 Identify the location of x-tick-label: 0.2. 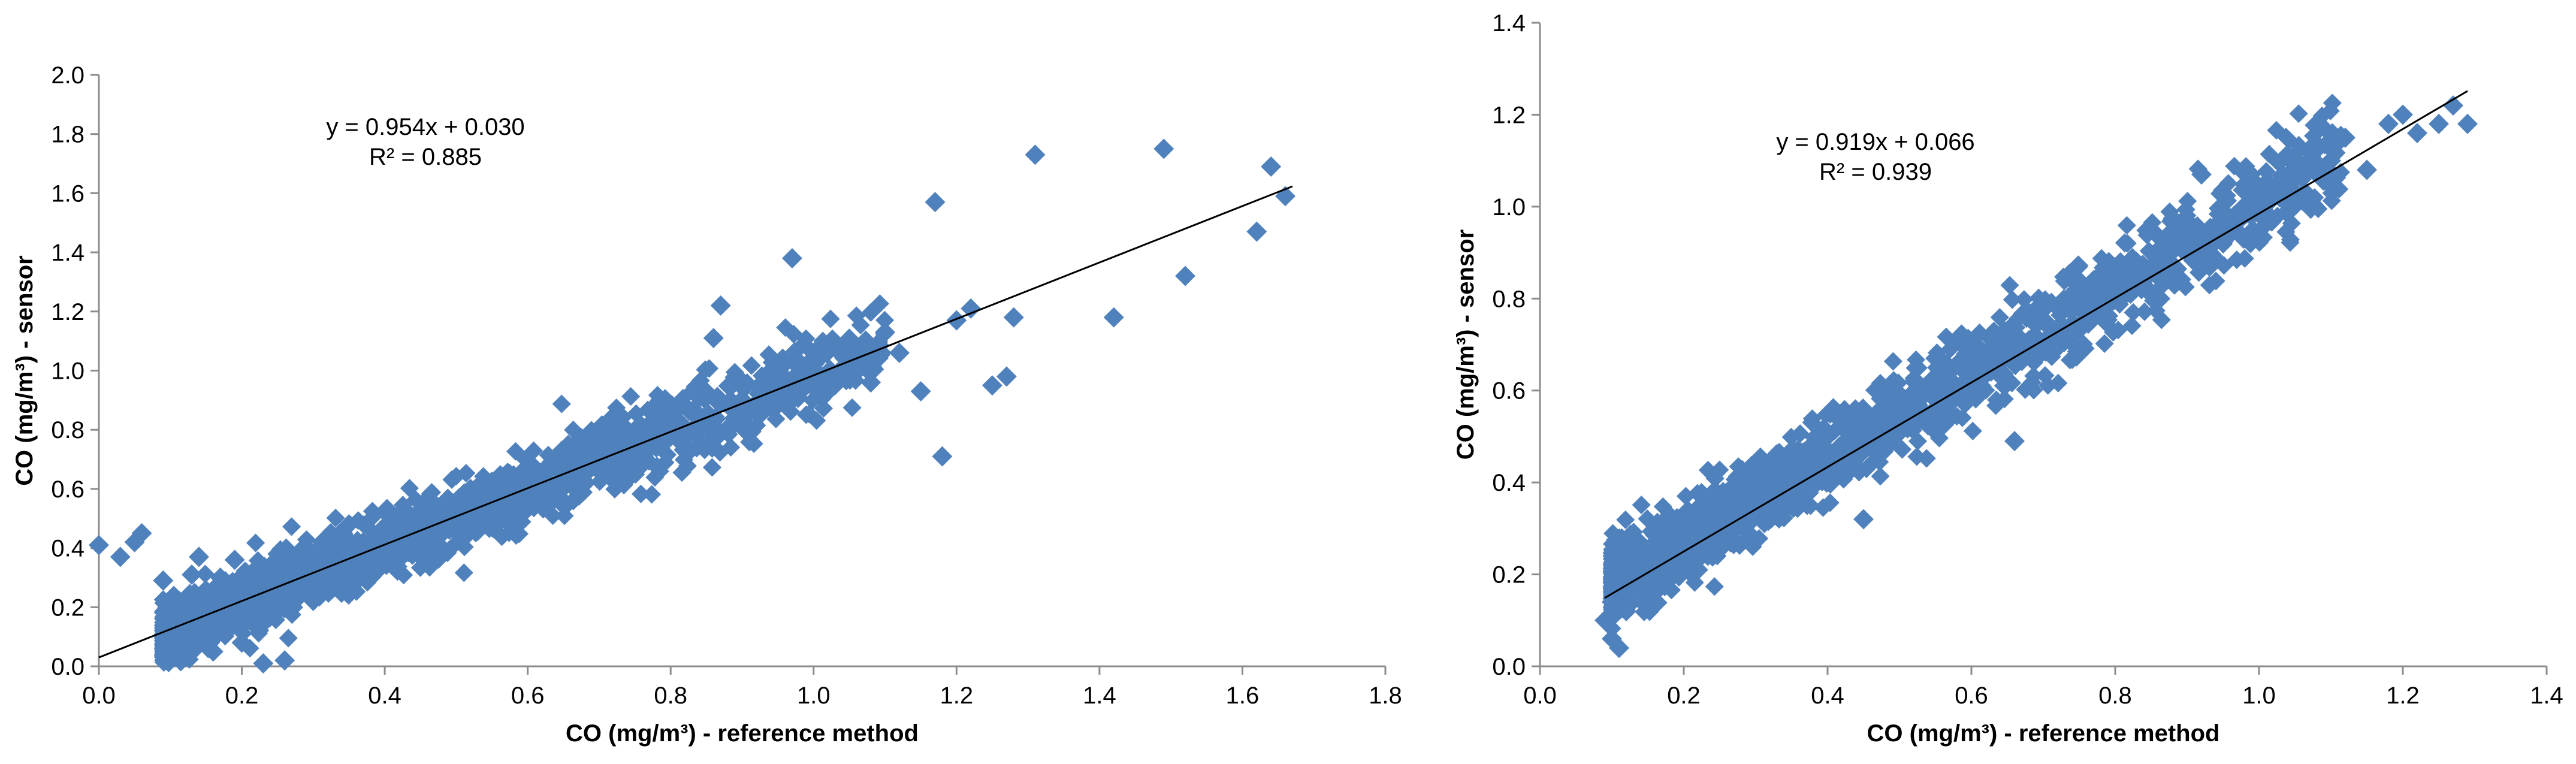
(1684, 696).